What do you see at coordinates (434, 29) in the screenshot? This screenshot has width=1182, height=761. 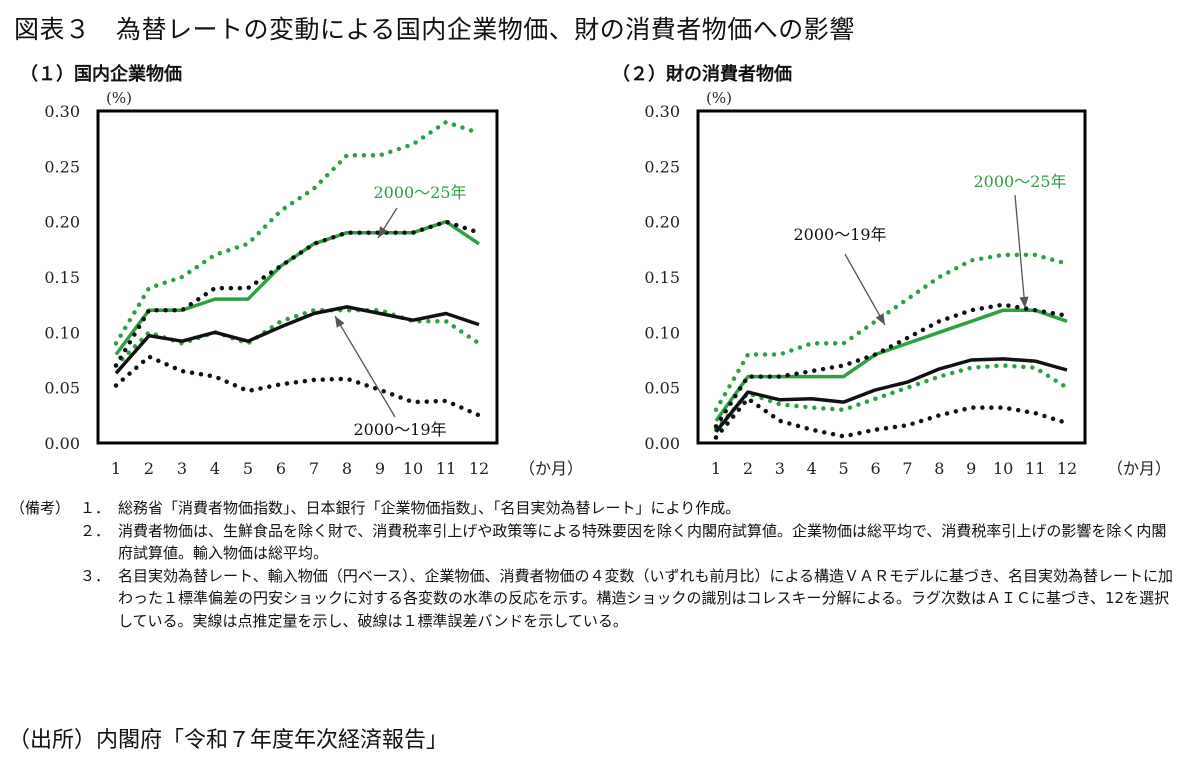 I see `figure-title: 図表３ 為替レートの変動による国内企業物価、財の消費者物価への影響` at bounding box center [434, 29].